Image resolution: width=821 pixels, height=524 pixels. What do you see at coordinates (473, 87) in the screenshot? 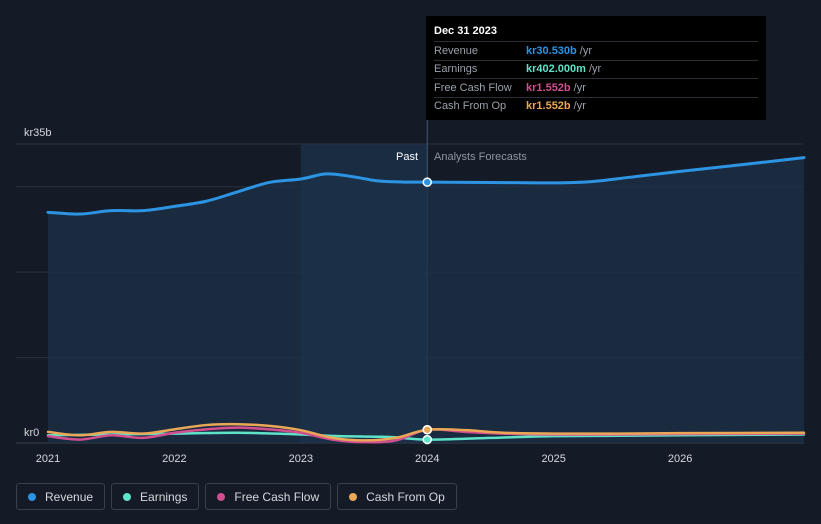
I see `tooltip-label: Free Cash Flow` at bounding box center [473, 87].